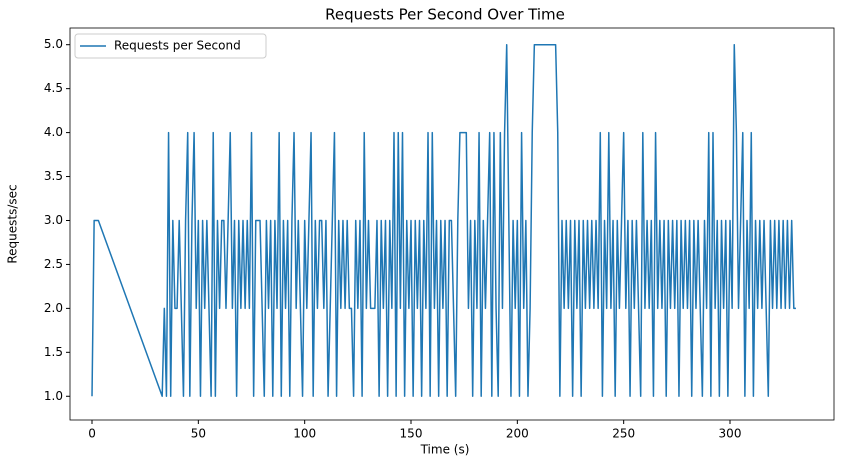 The image size is (858, 468). What do you see at coordinates (53, 308) in the screenshot?
I see `y-tick-label: 2.0` at bounding box center [53, 308].